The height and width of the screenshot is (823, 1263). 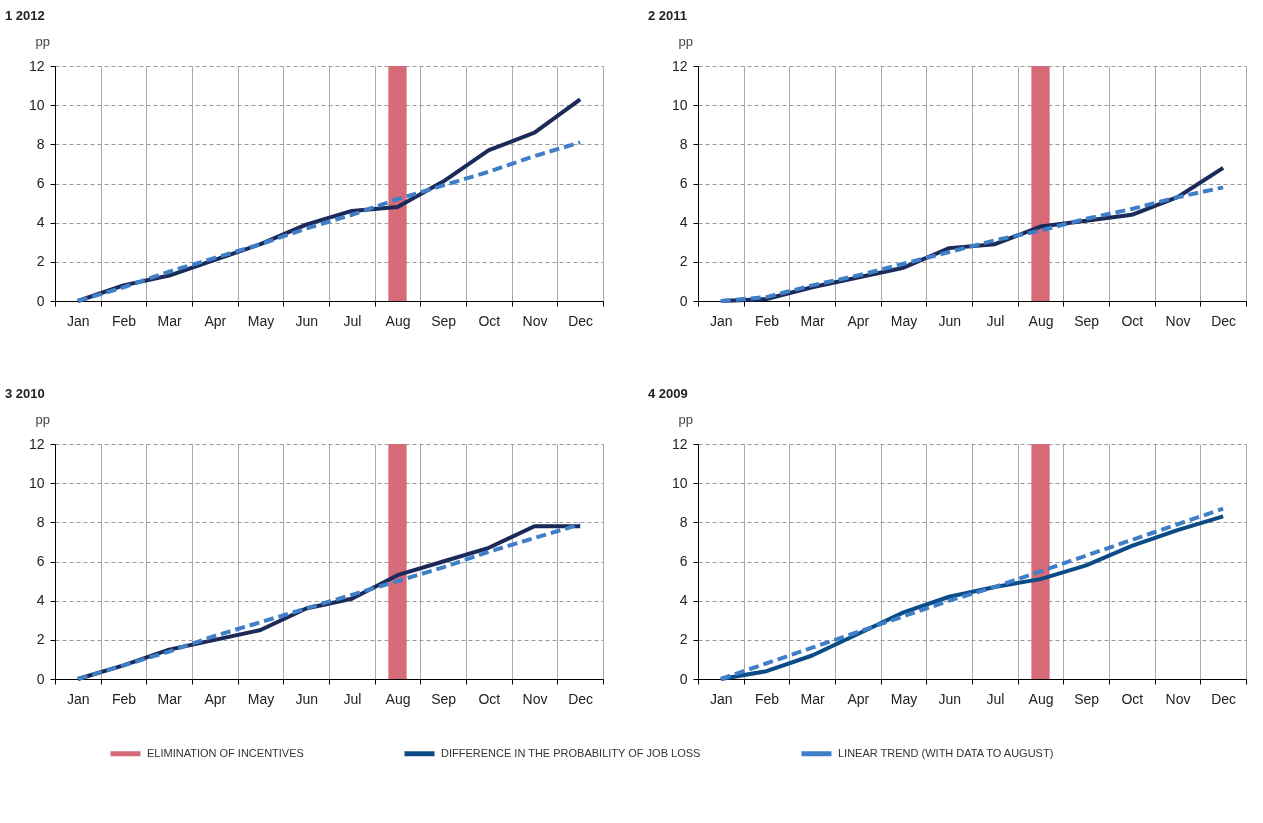 I want to click on legend-label: DIFFERENCE IN THE PROBABILITY OF JOB LOSS, so click(x=571, y=752).